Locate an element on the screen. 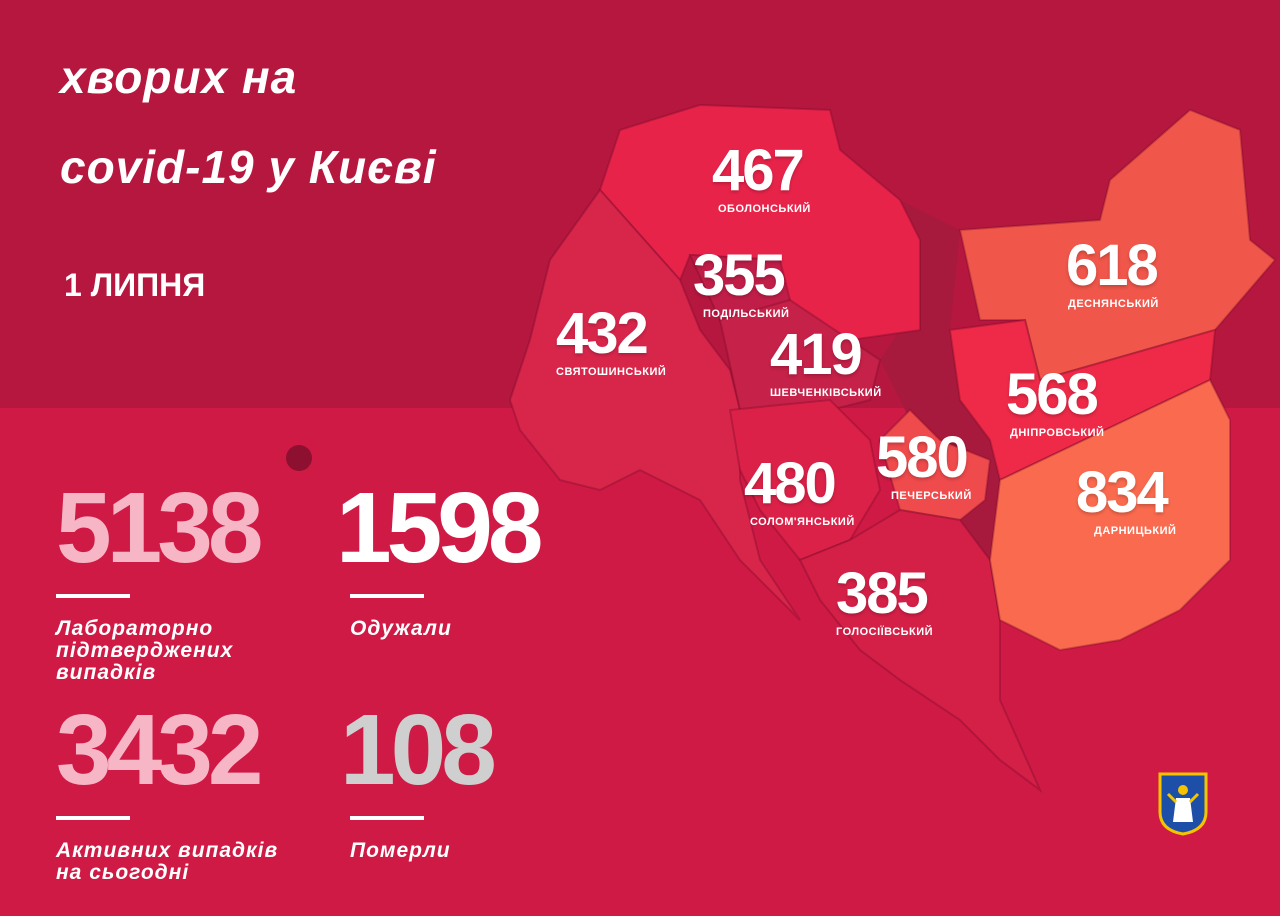 The image size is (1280, 916). virus-icon is located at coordinates (299, 458).